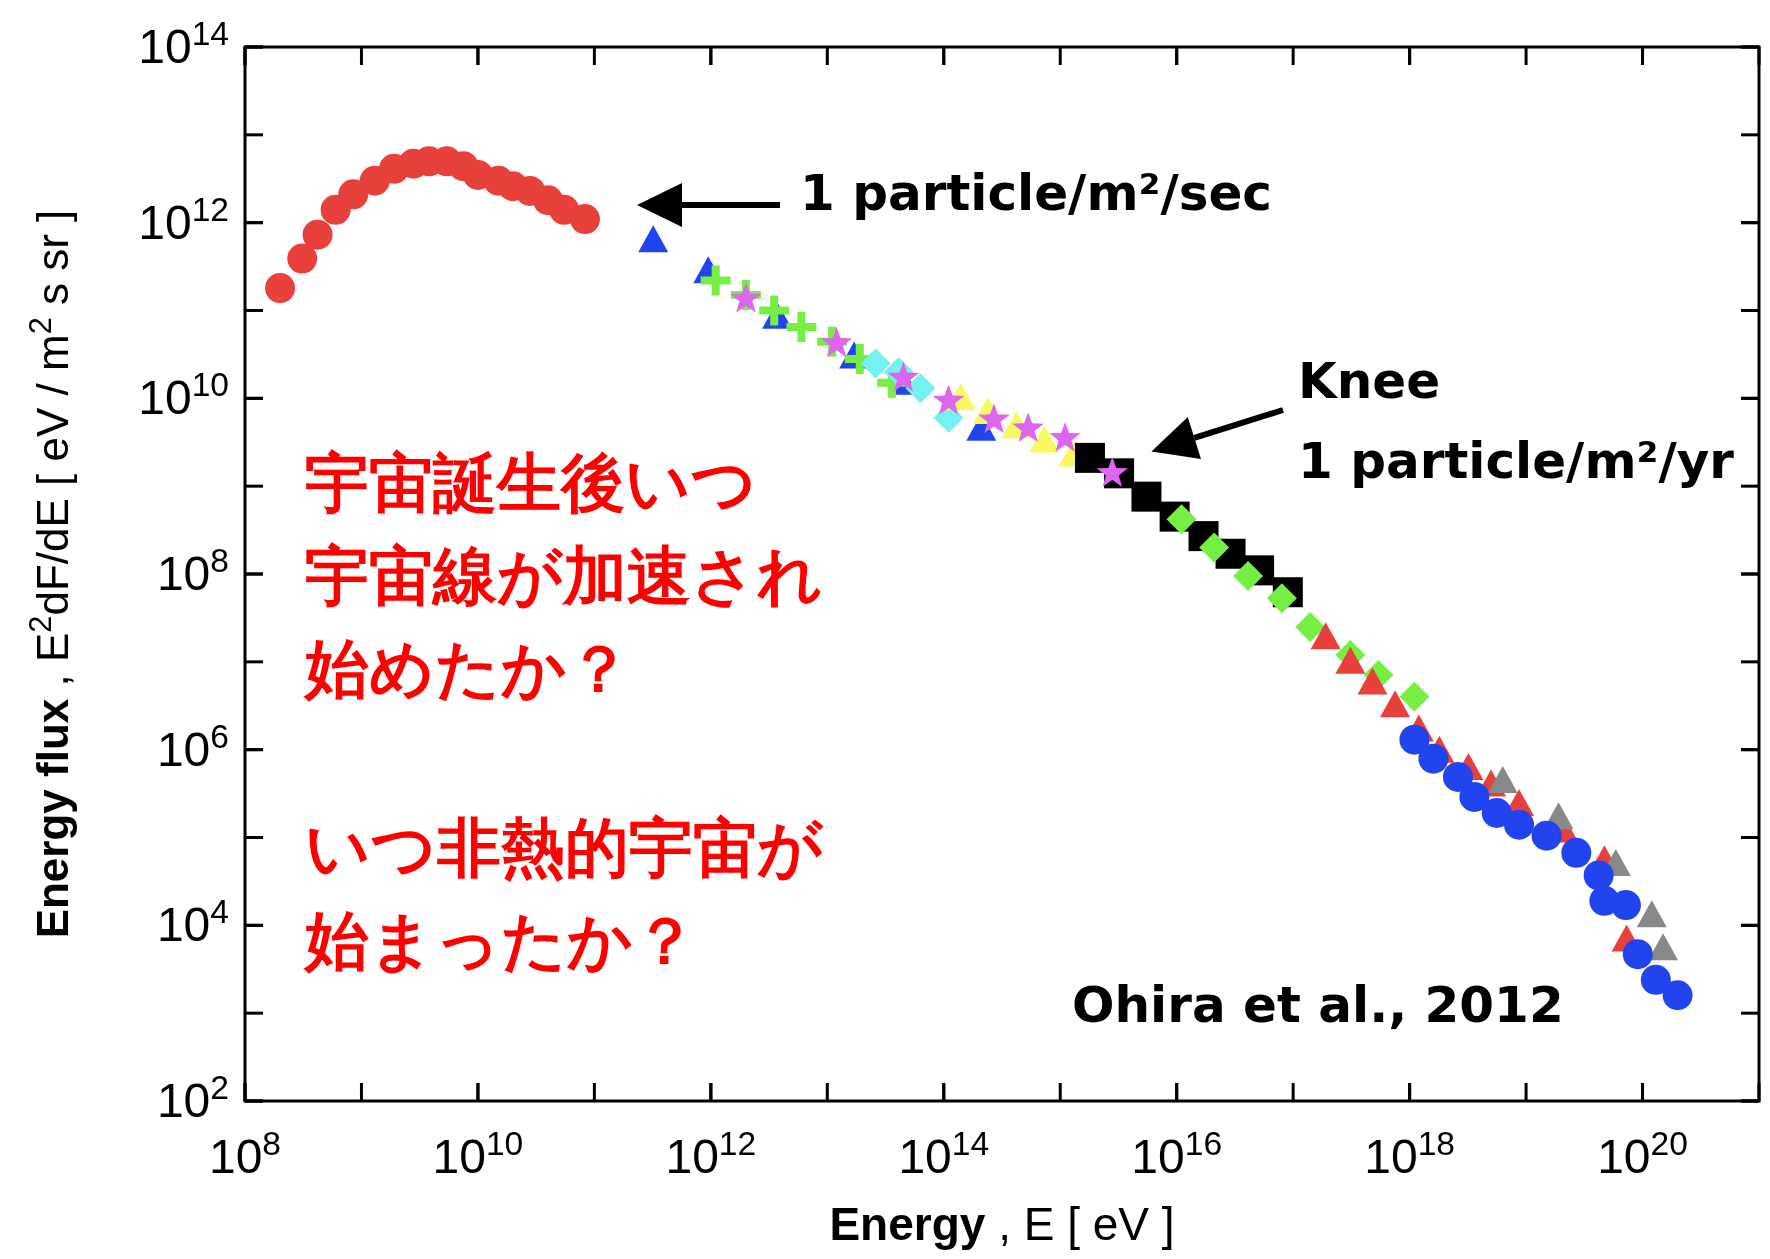 This screenshot has width=1770, height=1259. I want to click on x-axis-title: Energy , E [ eV ], so click(1002, 1224).